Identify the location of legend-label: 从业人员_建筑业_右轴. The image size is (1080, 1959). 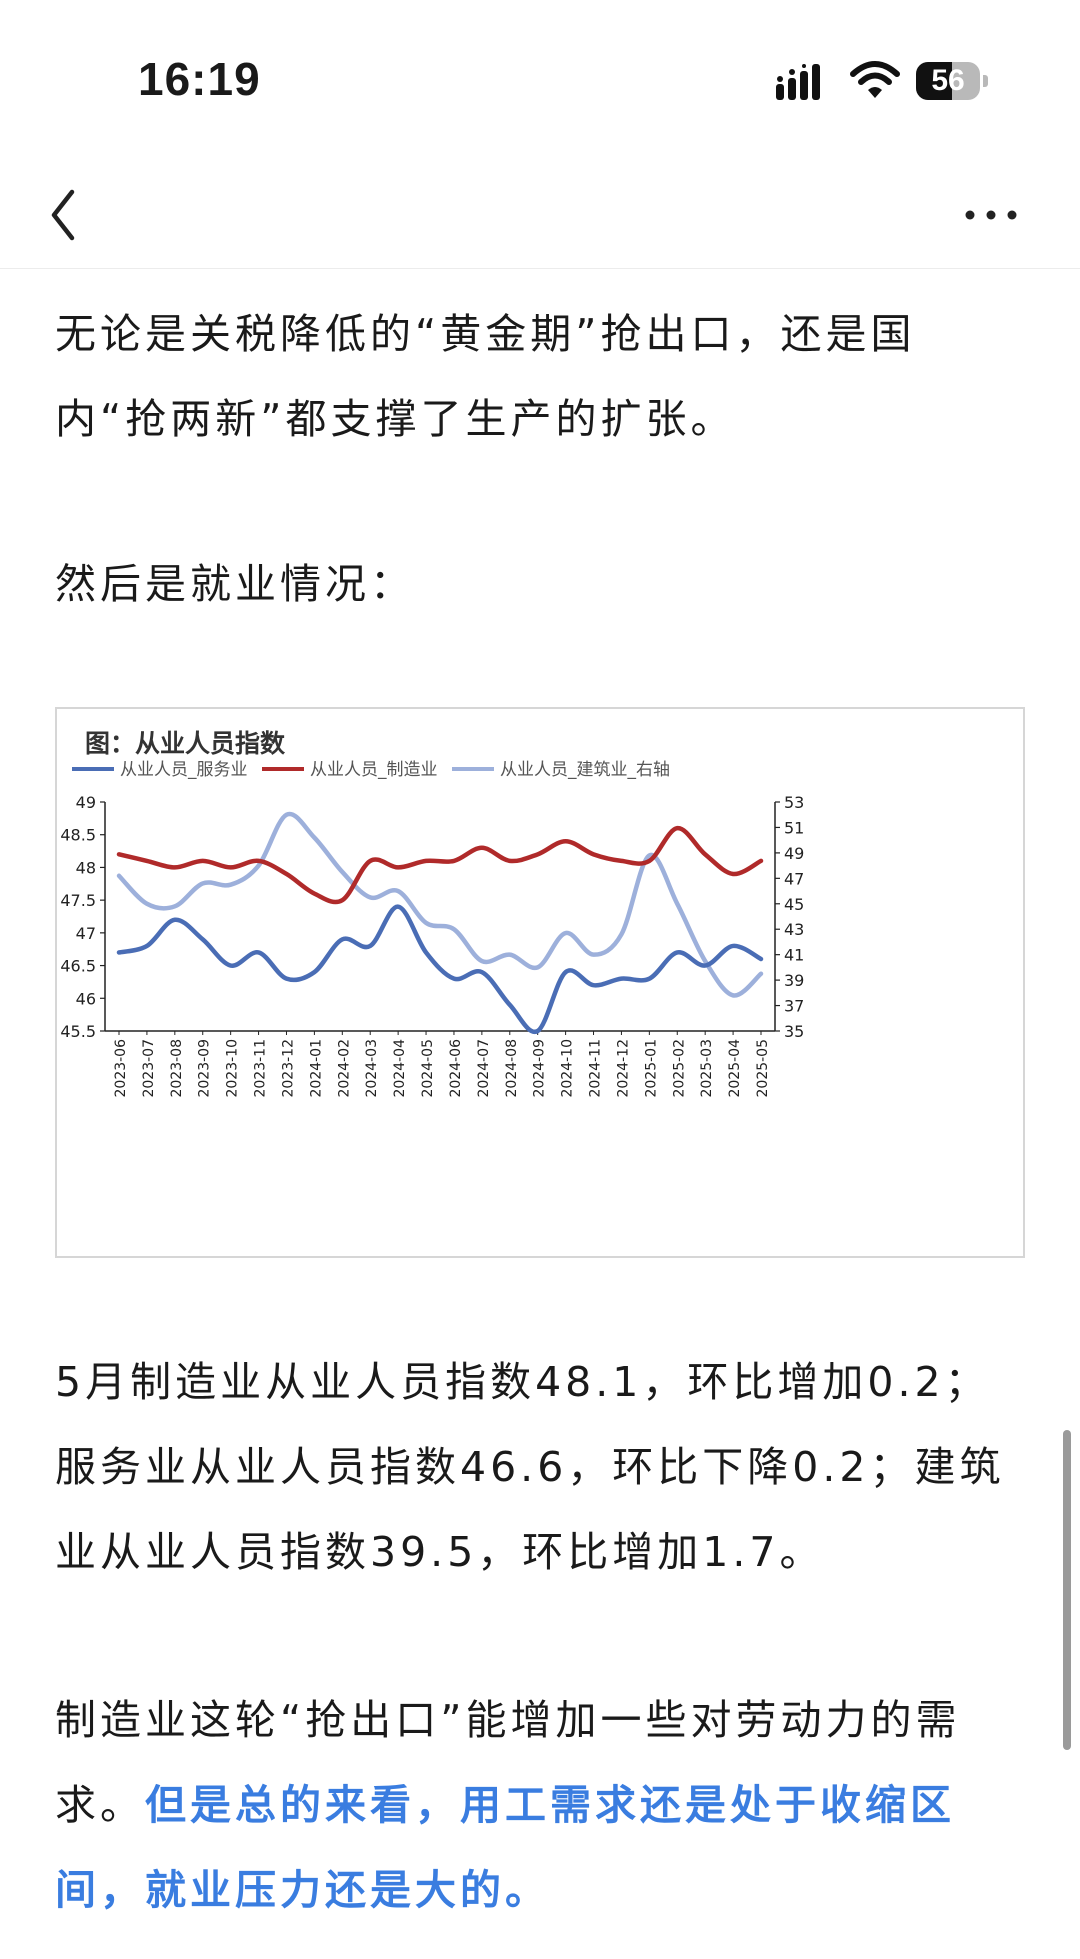
(585, 770).